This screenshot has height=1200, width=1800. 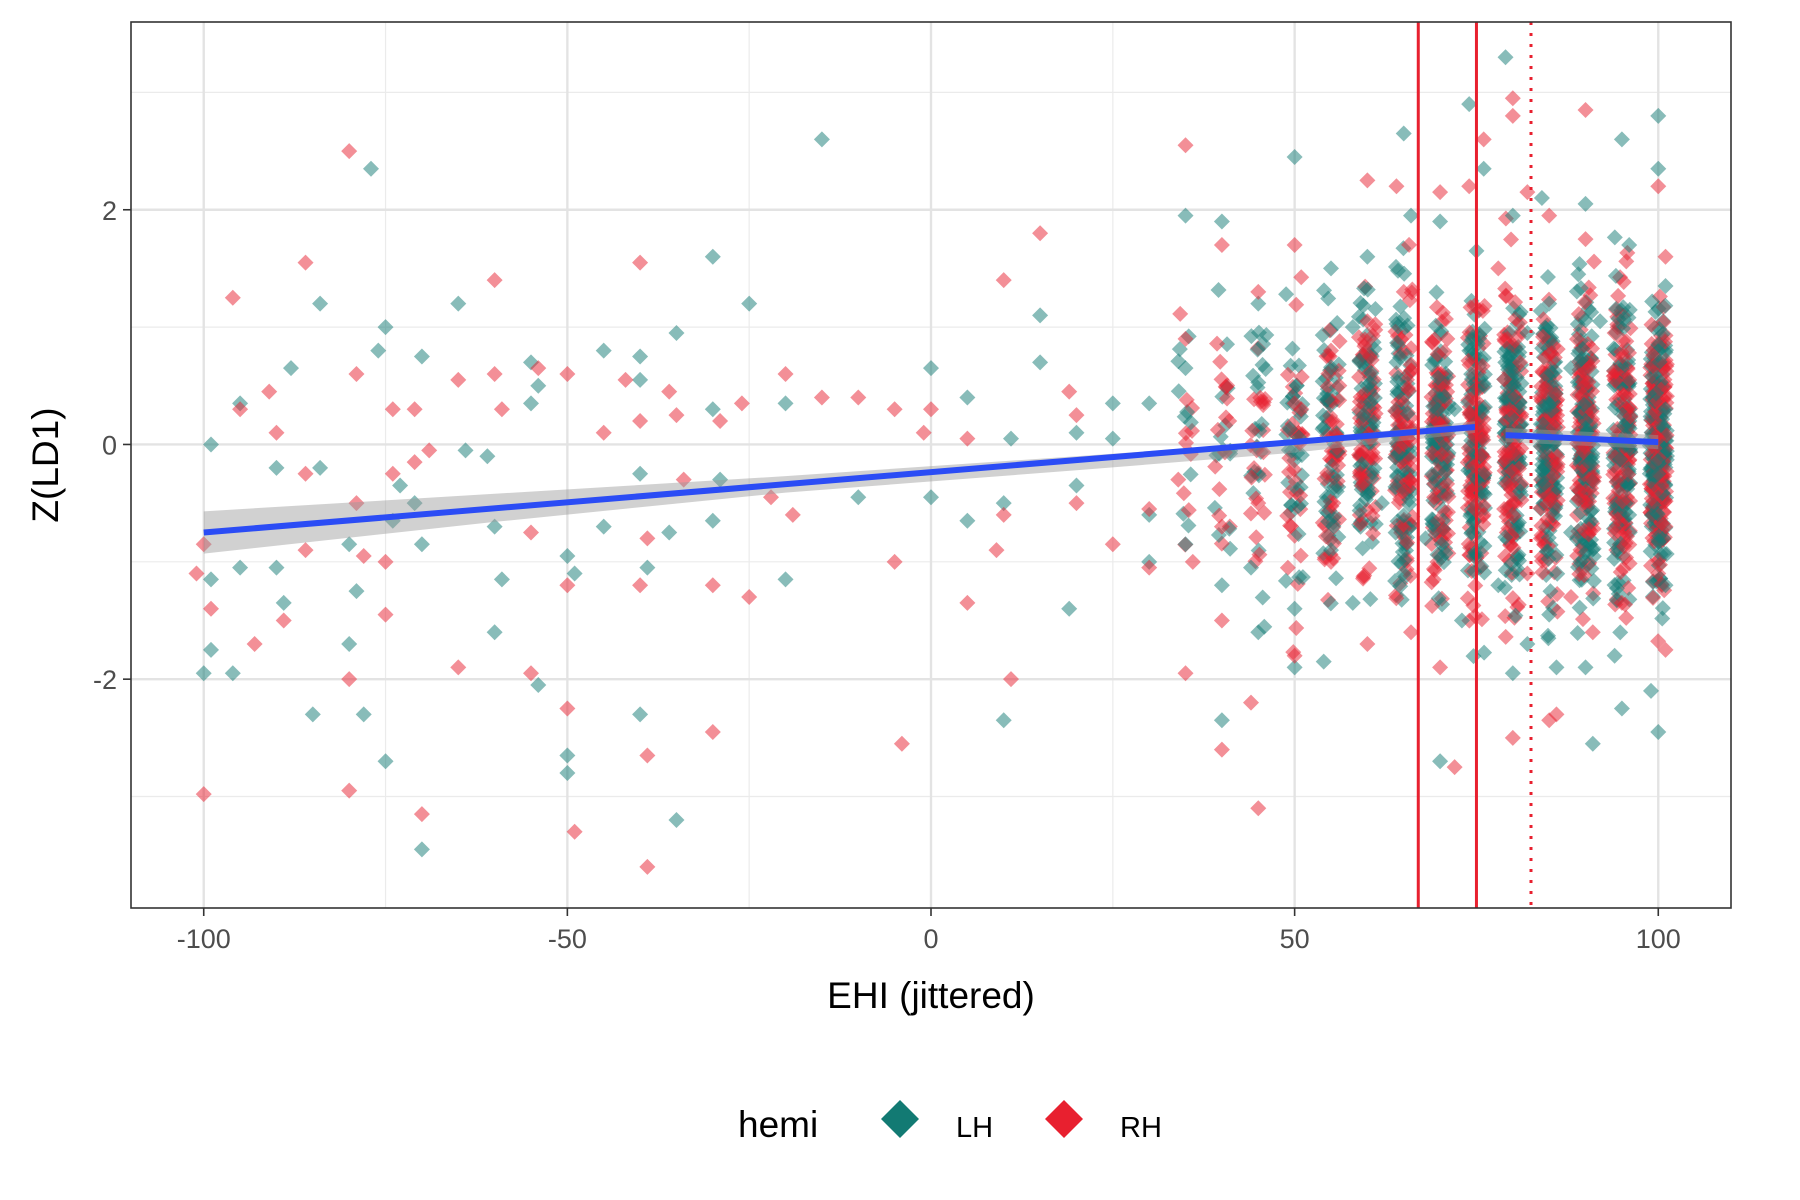 What do you see at coordinates (1582, 439) in the screenshot?
I see `trend-line` at bounding box center [1582, 439].